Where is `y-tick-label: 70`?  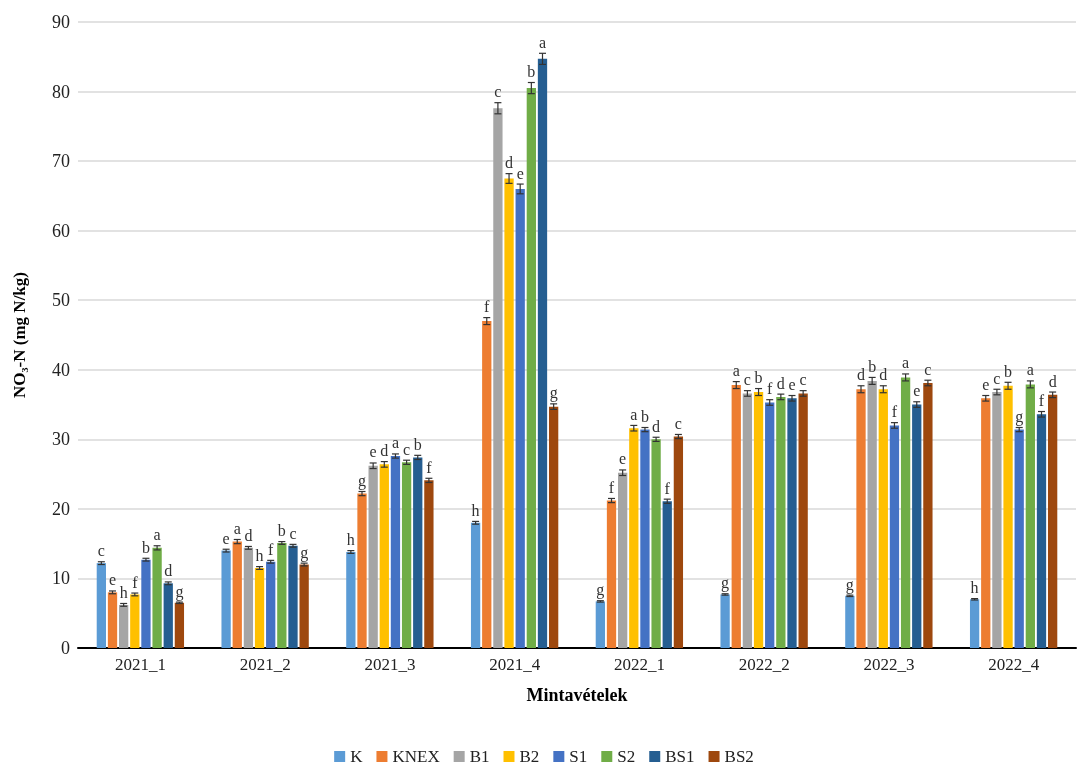 y-tick-label: 70 is located at coordinates (61, 161).